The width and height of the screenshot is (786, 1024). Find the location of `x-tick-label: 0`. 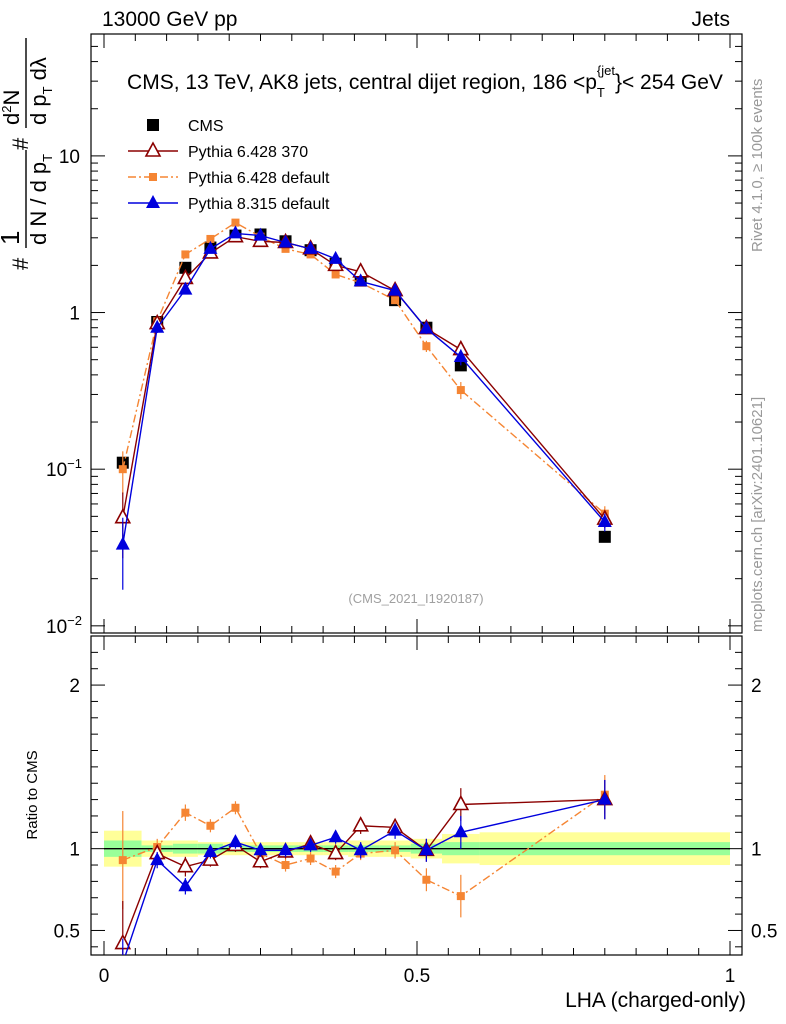

x-tick-label: 0 is located at coordinates (104, 976).